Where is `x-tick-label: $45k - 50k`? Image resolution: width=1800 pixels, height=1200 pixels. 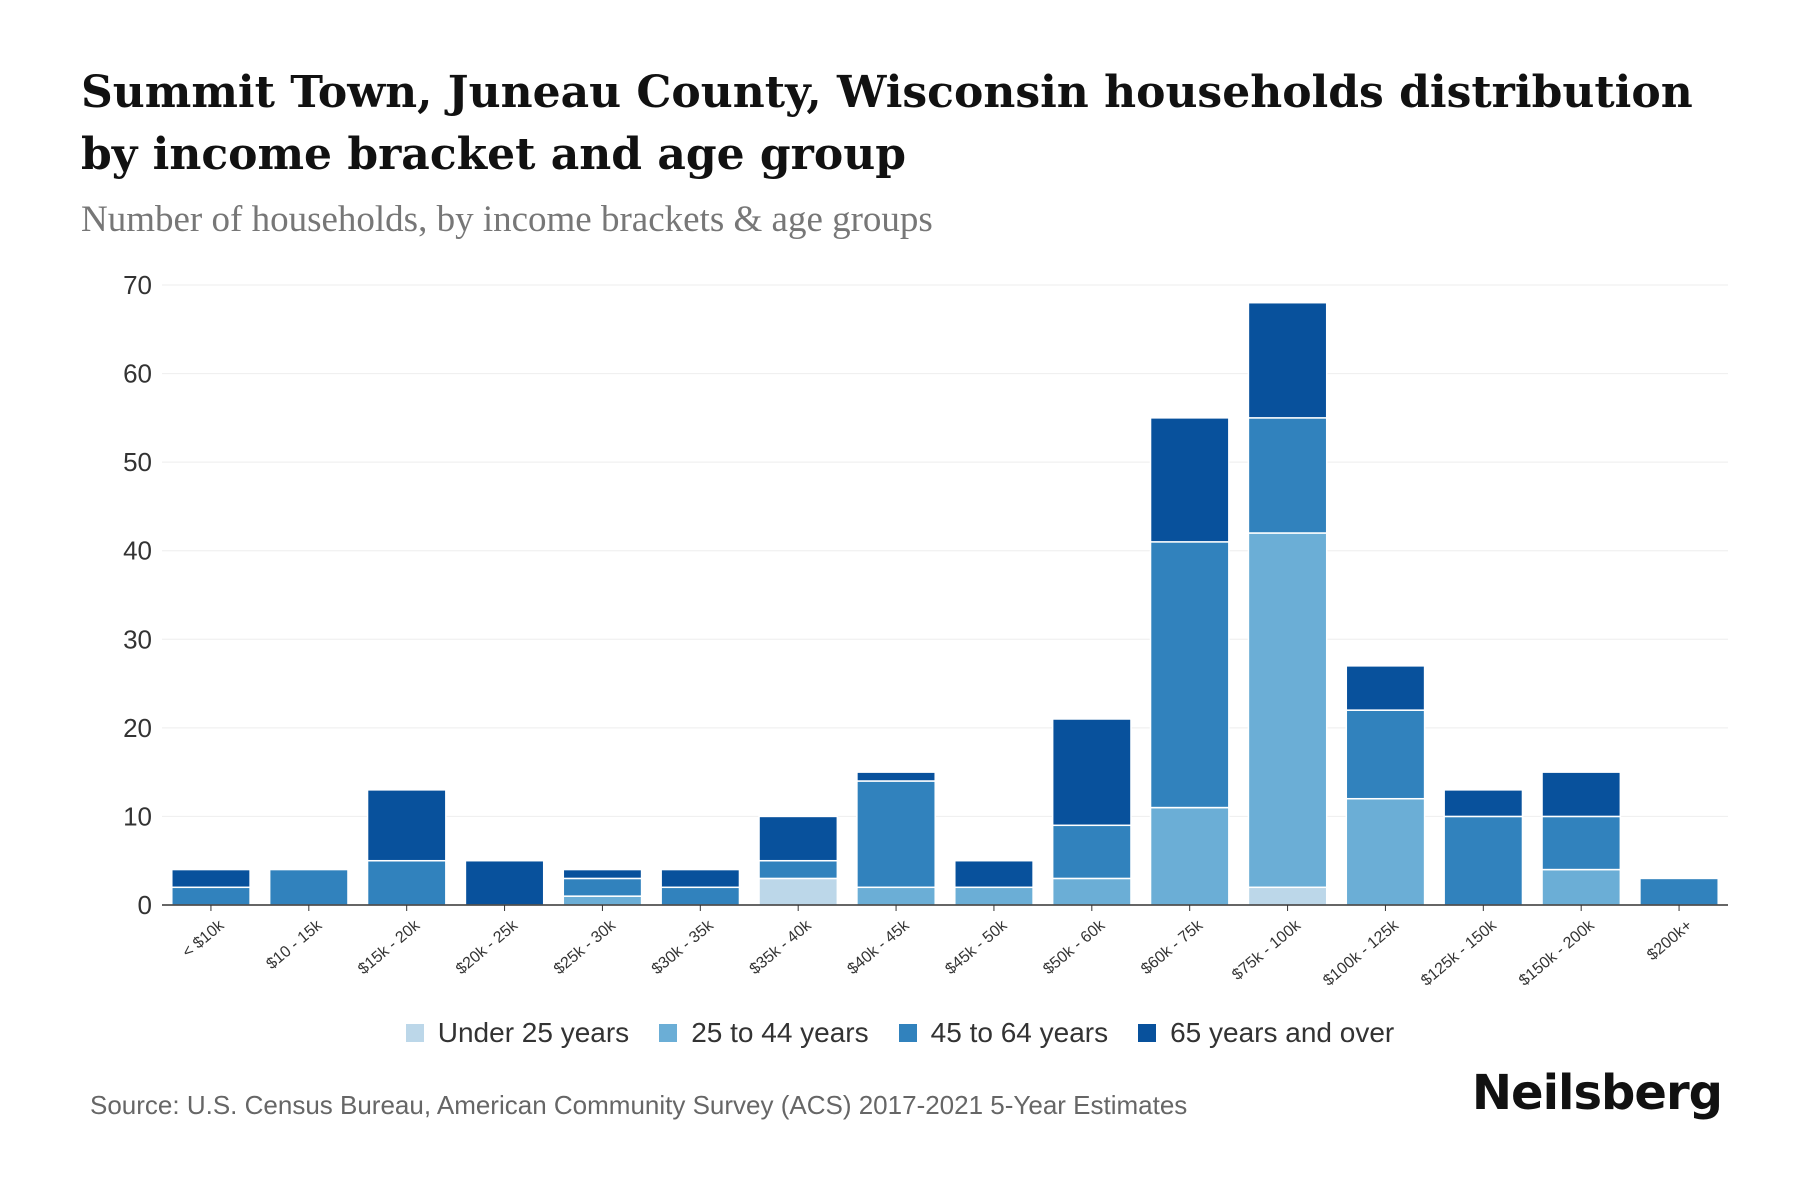
x-tick-label: $45k - 50k is located at coordinates (976, 947).